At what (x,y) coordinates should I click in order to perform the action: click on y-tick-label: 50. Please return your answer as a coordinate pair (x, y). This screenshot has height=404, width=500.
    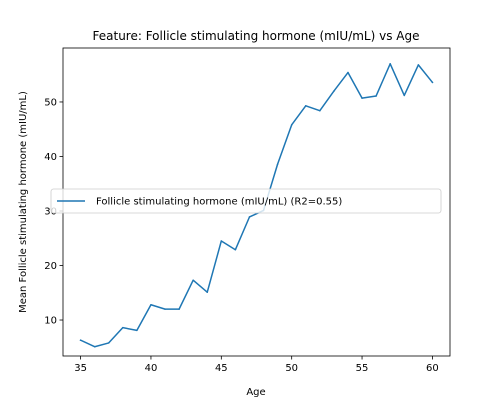
    Looking at the image, I should click on (50, 102).